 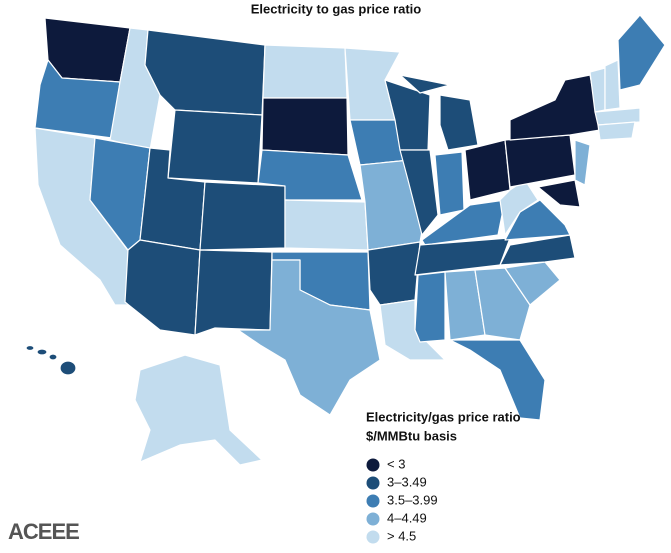 What do you see at coordinates (443, 416) in the screenshot?
I see `legend-title: Electricity/gas price ratio` at bounding box center [443, 416].